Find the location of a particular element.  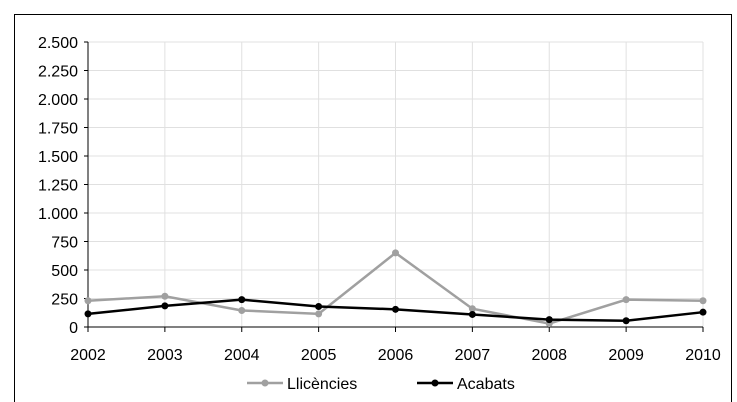

y-tick-label: 500 is located at coordinates (64, 271).